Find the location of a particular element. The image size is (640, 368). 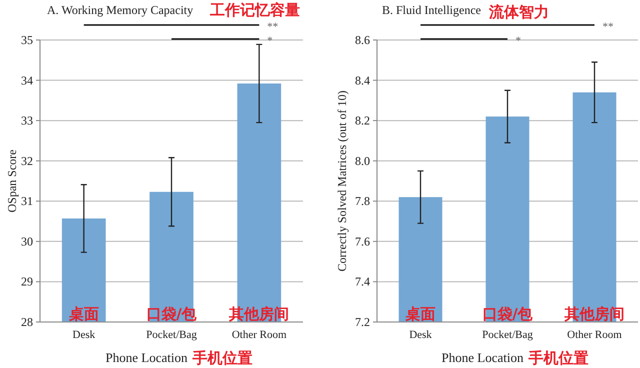

y-tick-label: 28 is located at coordinates (27, 322).